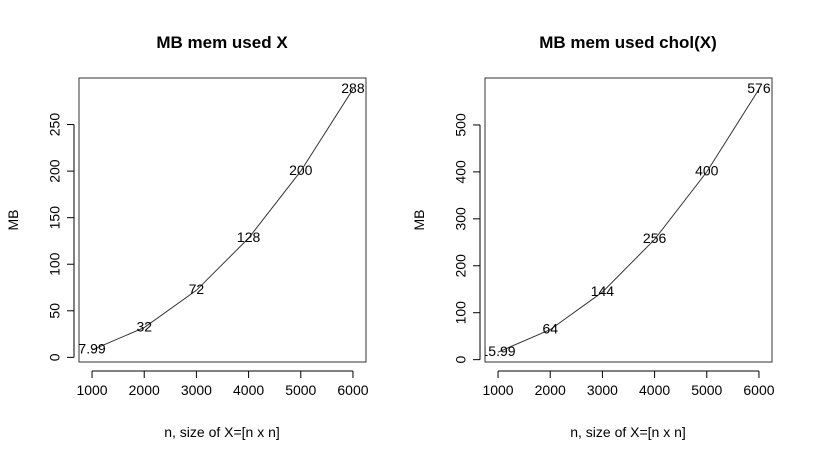  What do you see at coordinates (655, 238) in the screenshot?
I see `data-label: 256` at bounding box center [655, 238].